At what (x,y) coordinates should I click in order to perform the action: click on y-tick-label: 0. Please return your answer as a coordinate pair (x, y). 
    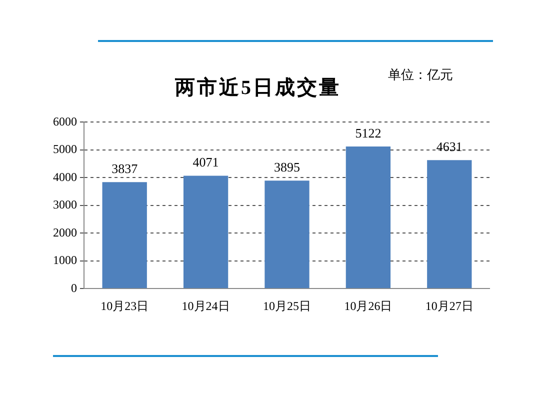
    Looking at the image, I should click on (74, 287).